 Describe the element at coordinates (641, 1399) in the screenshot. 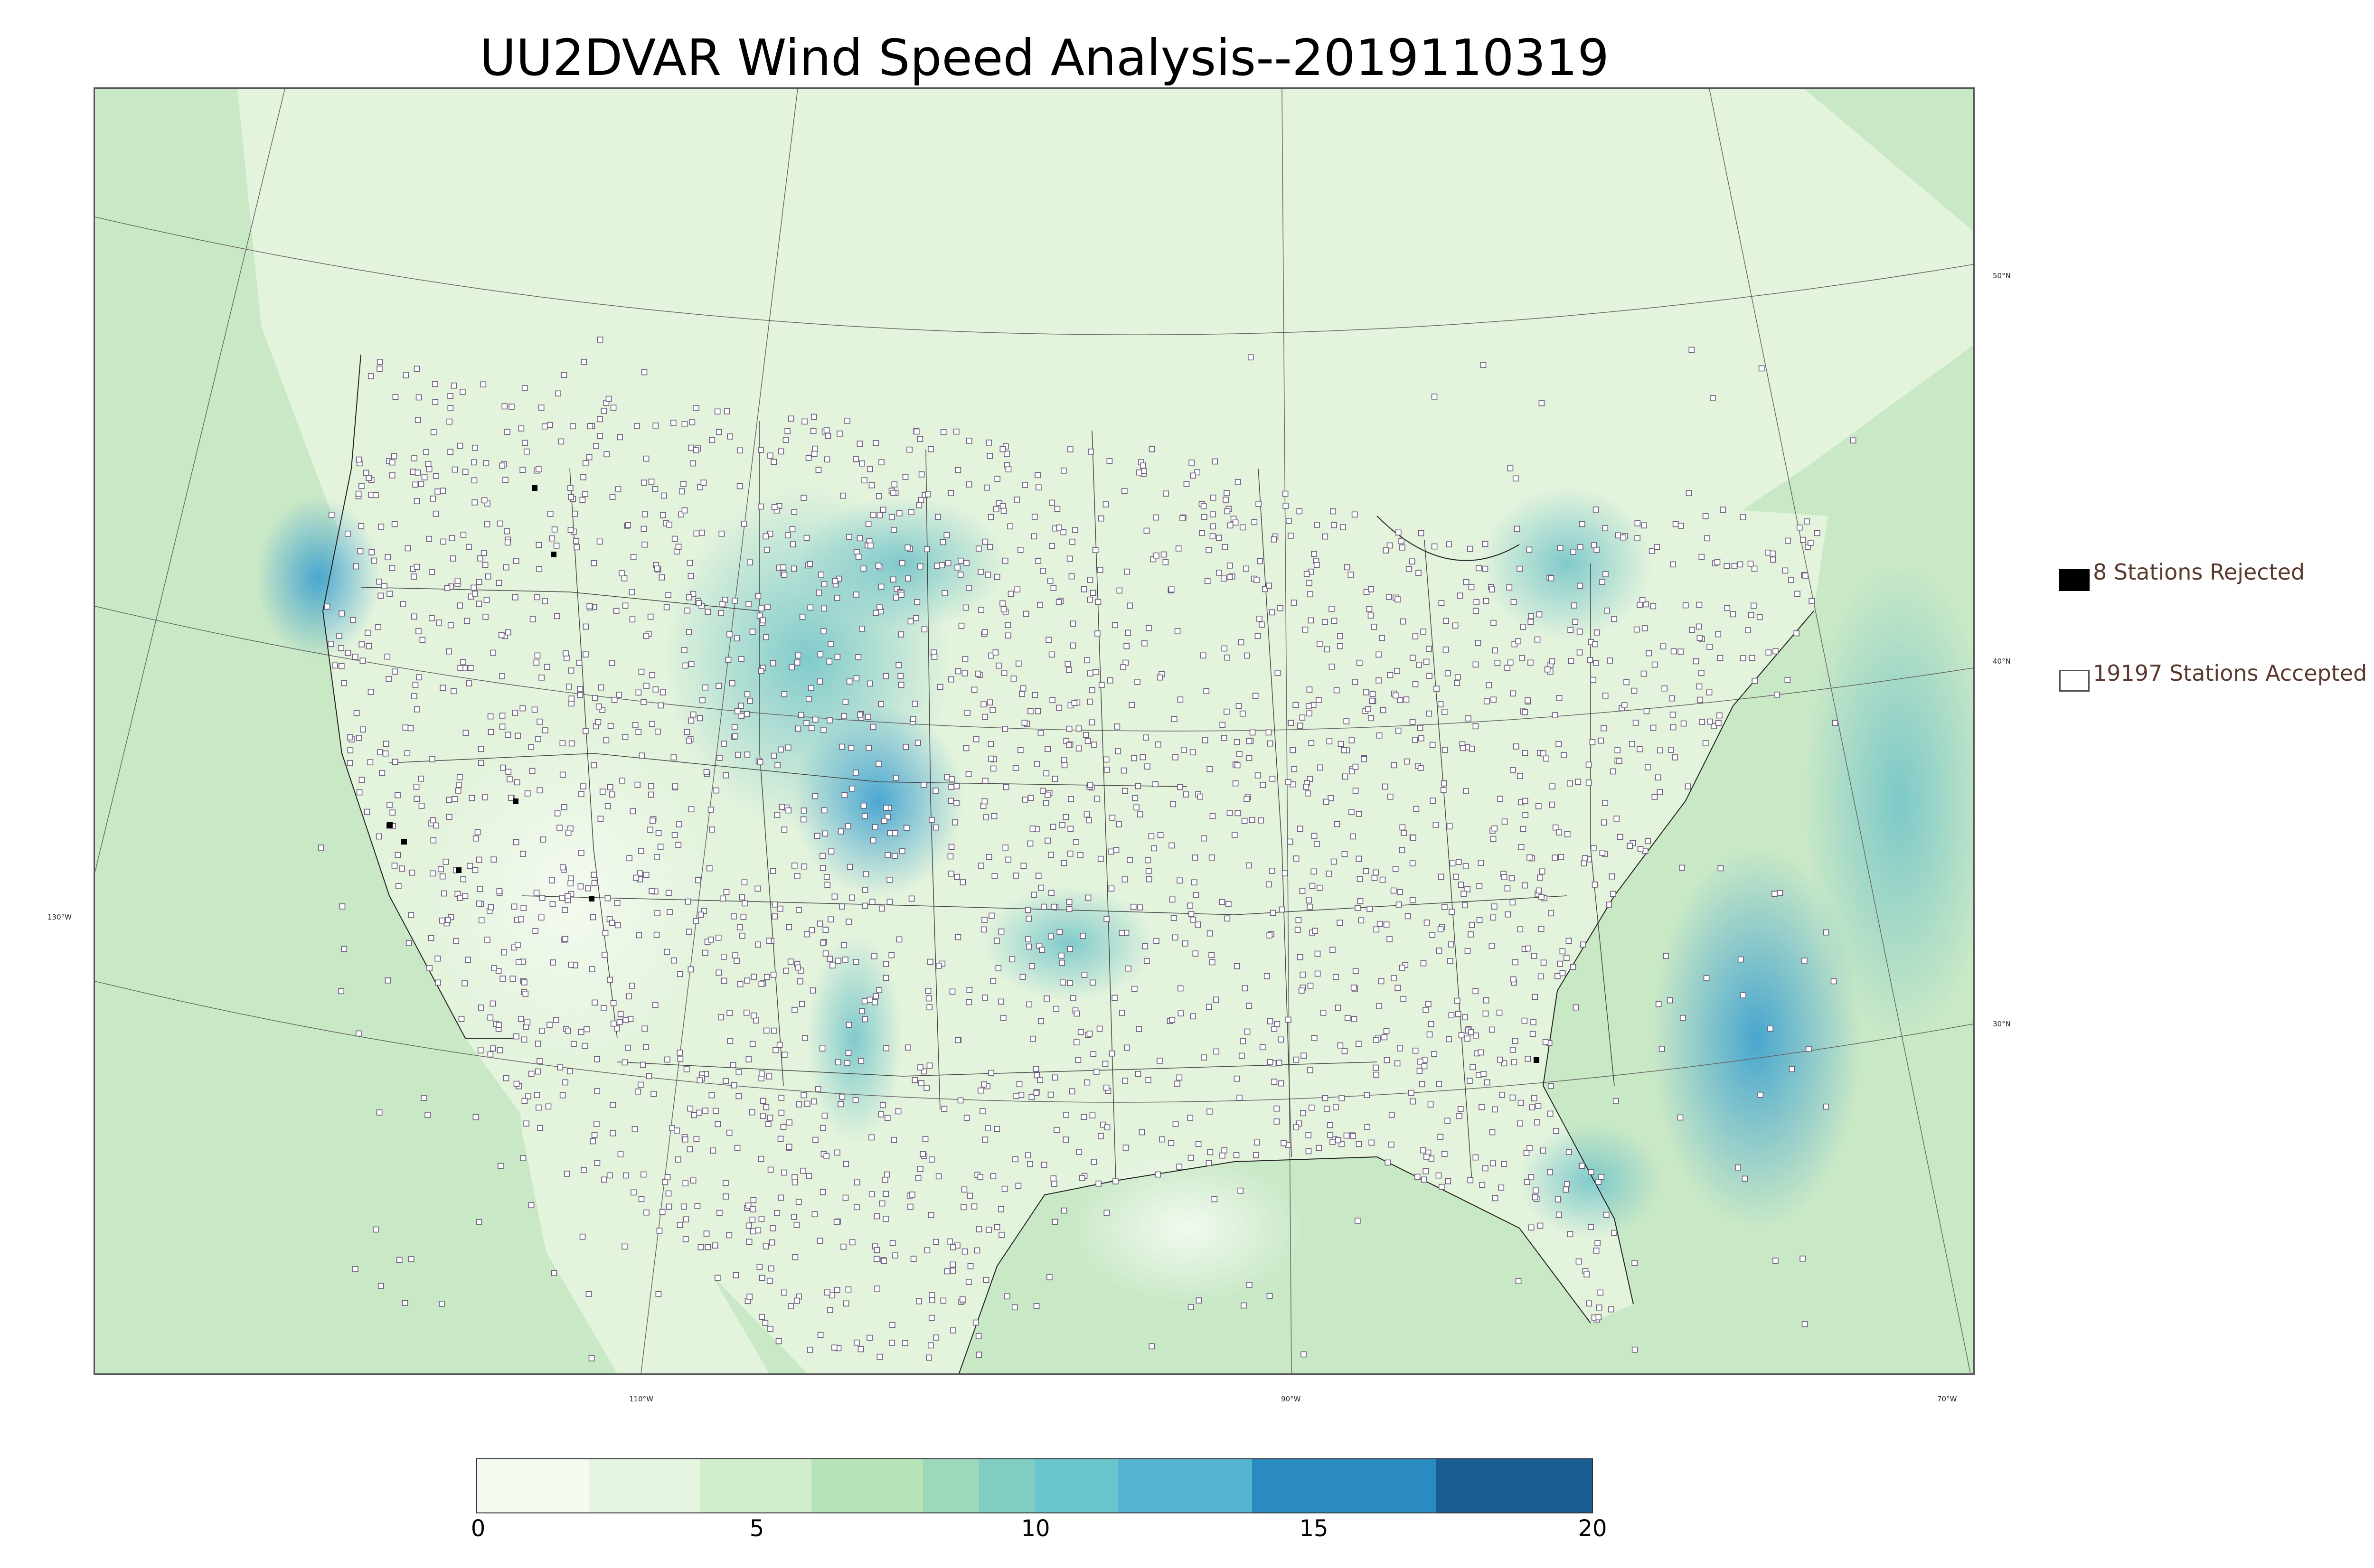

I see `lon-label-110: 110°W` at that location.